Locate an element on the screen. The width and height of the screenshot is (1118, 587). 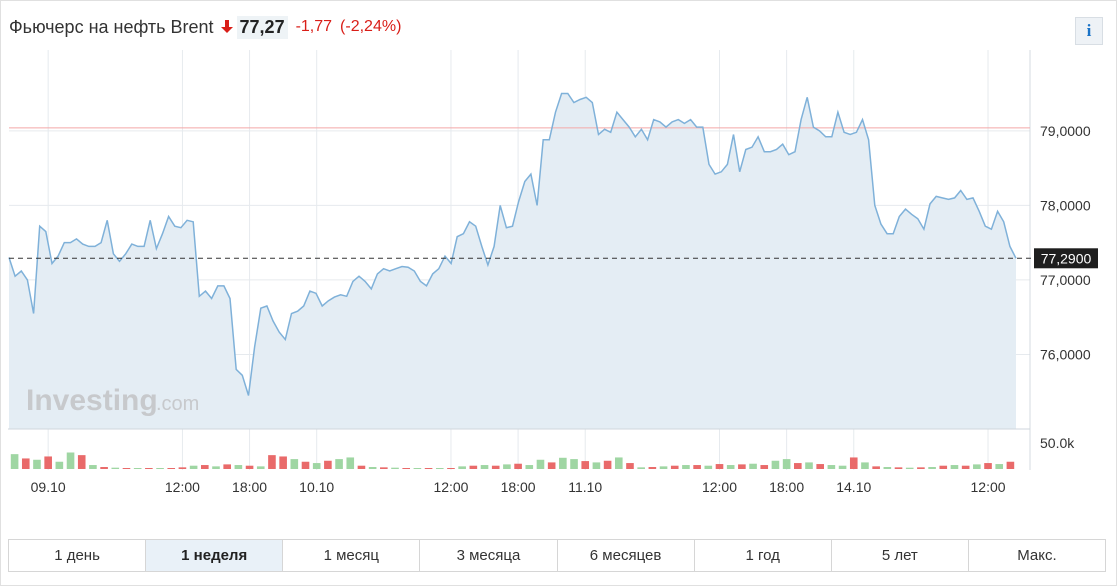
period-tab: Макс. is located at coordinates (1037, 555).